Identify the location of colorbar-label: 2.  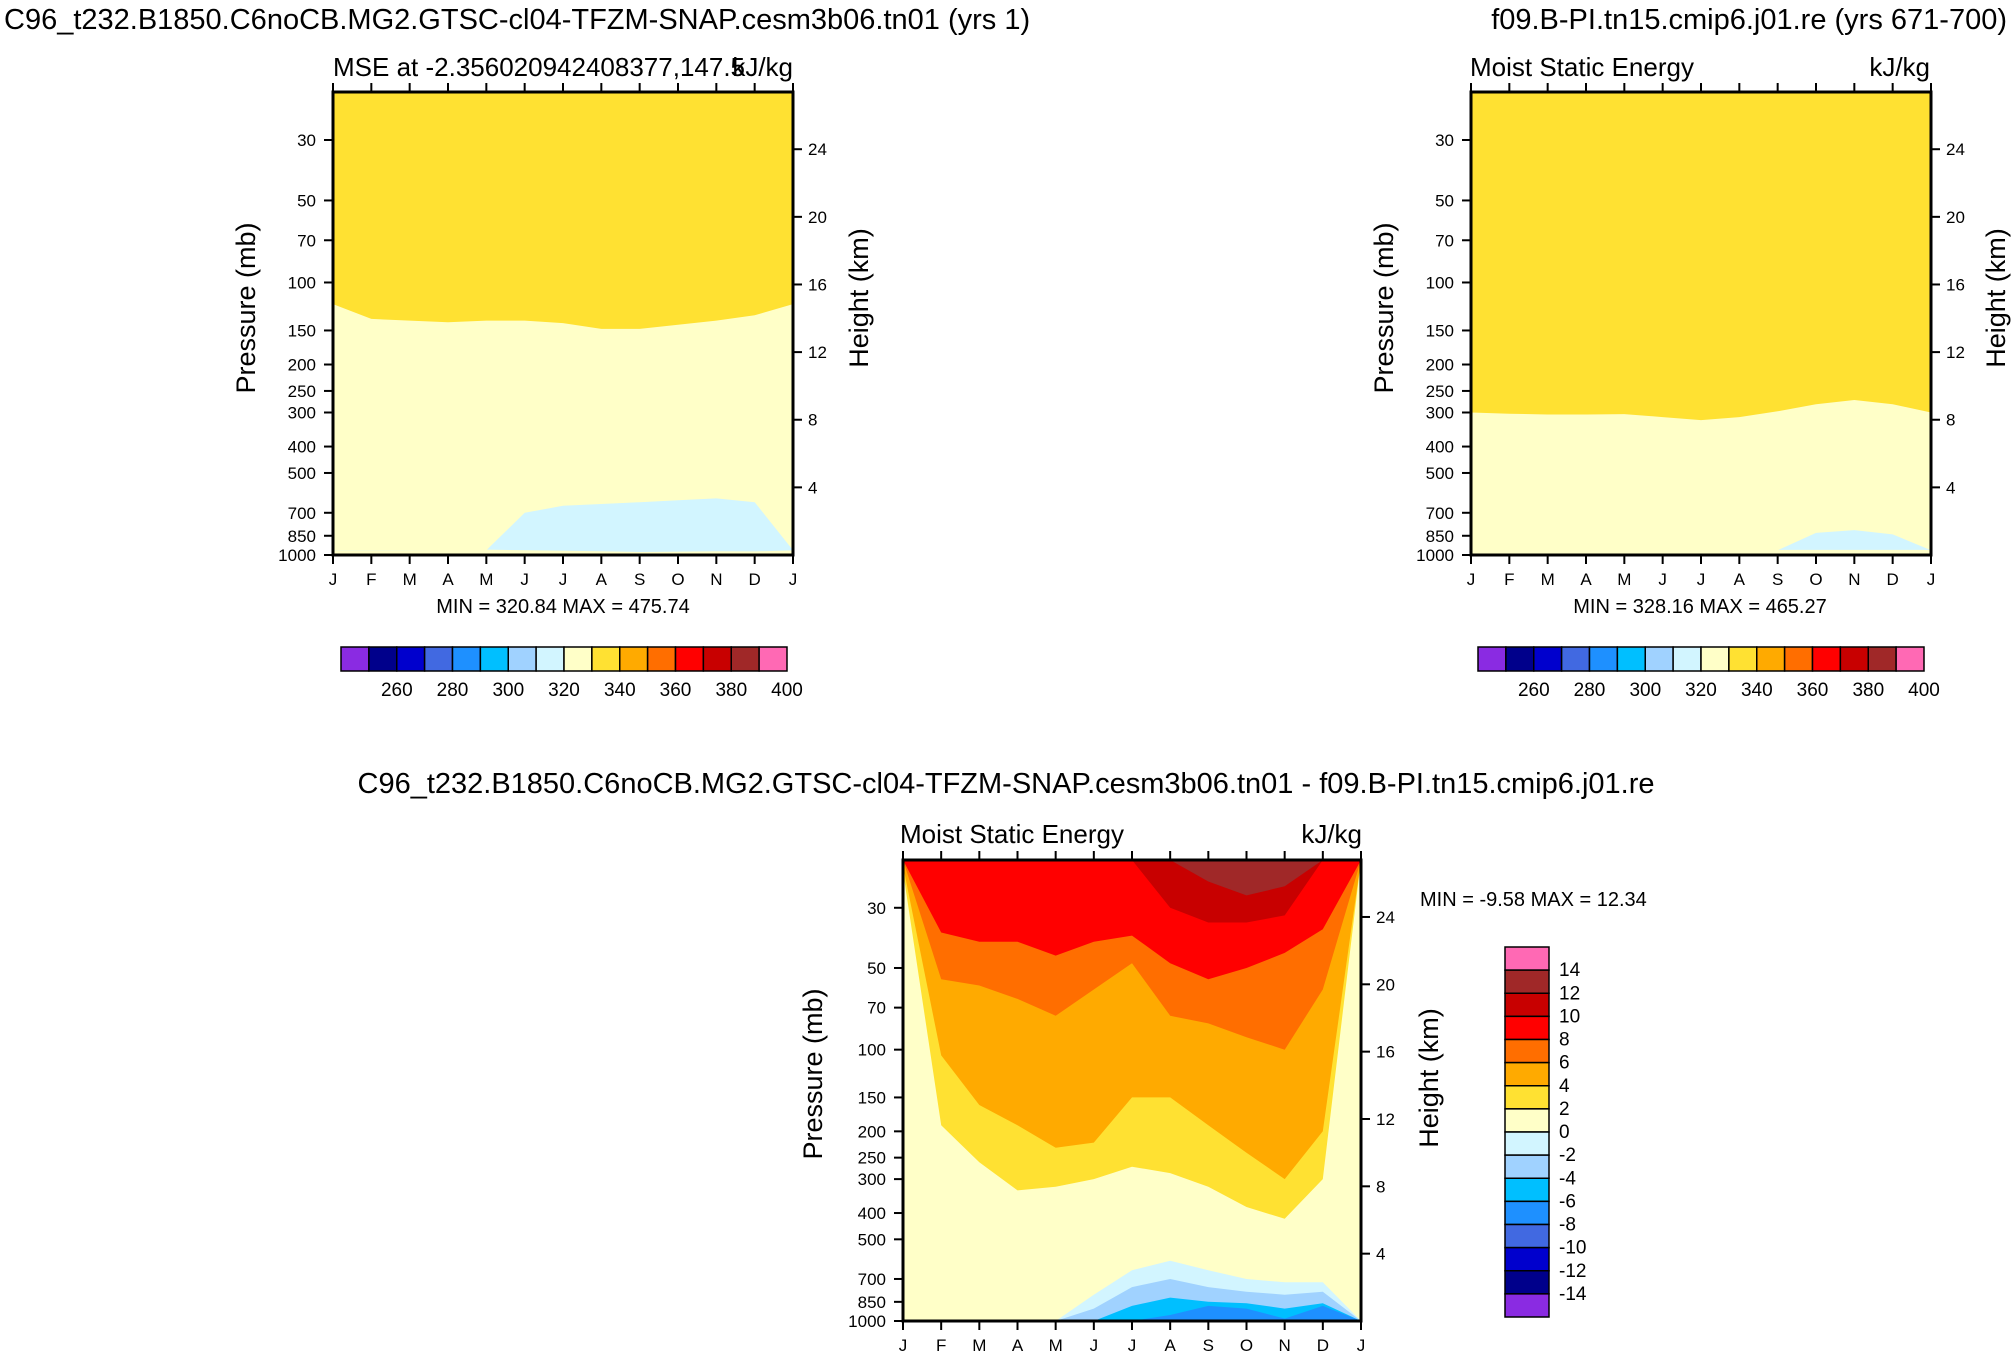
(1564, 1109).